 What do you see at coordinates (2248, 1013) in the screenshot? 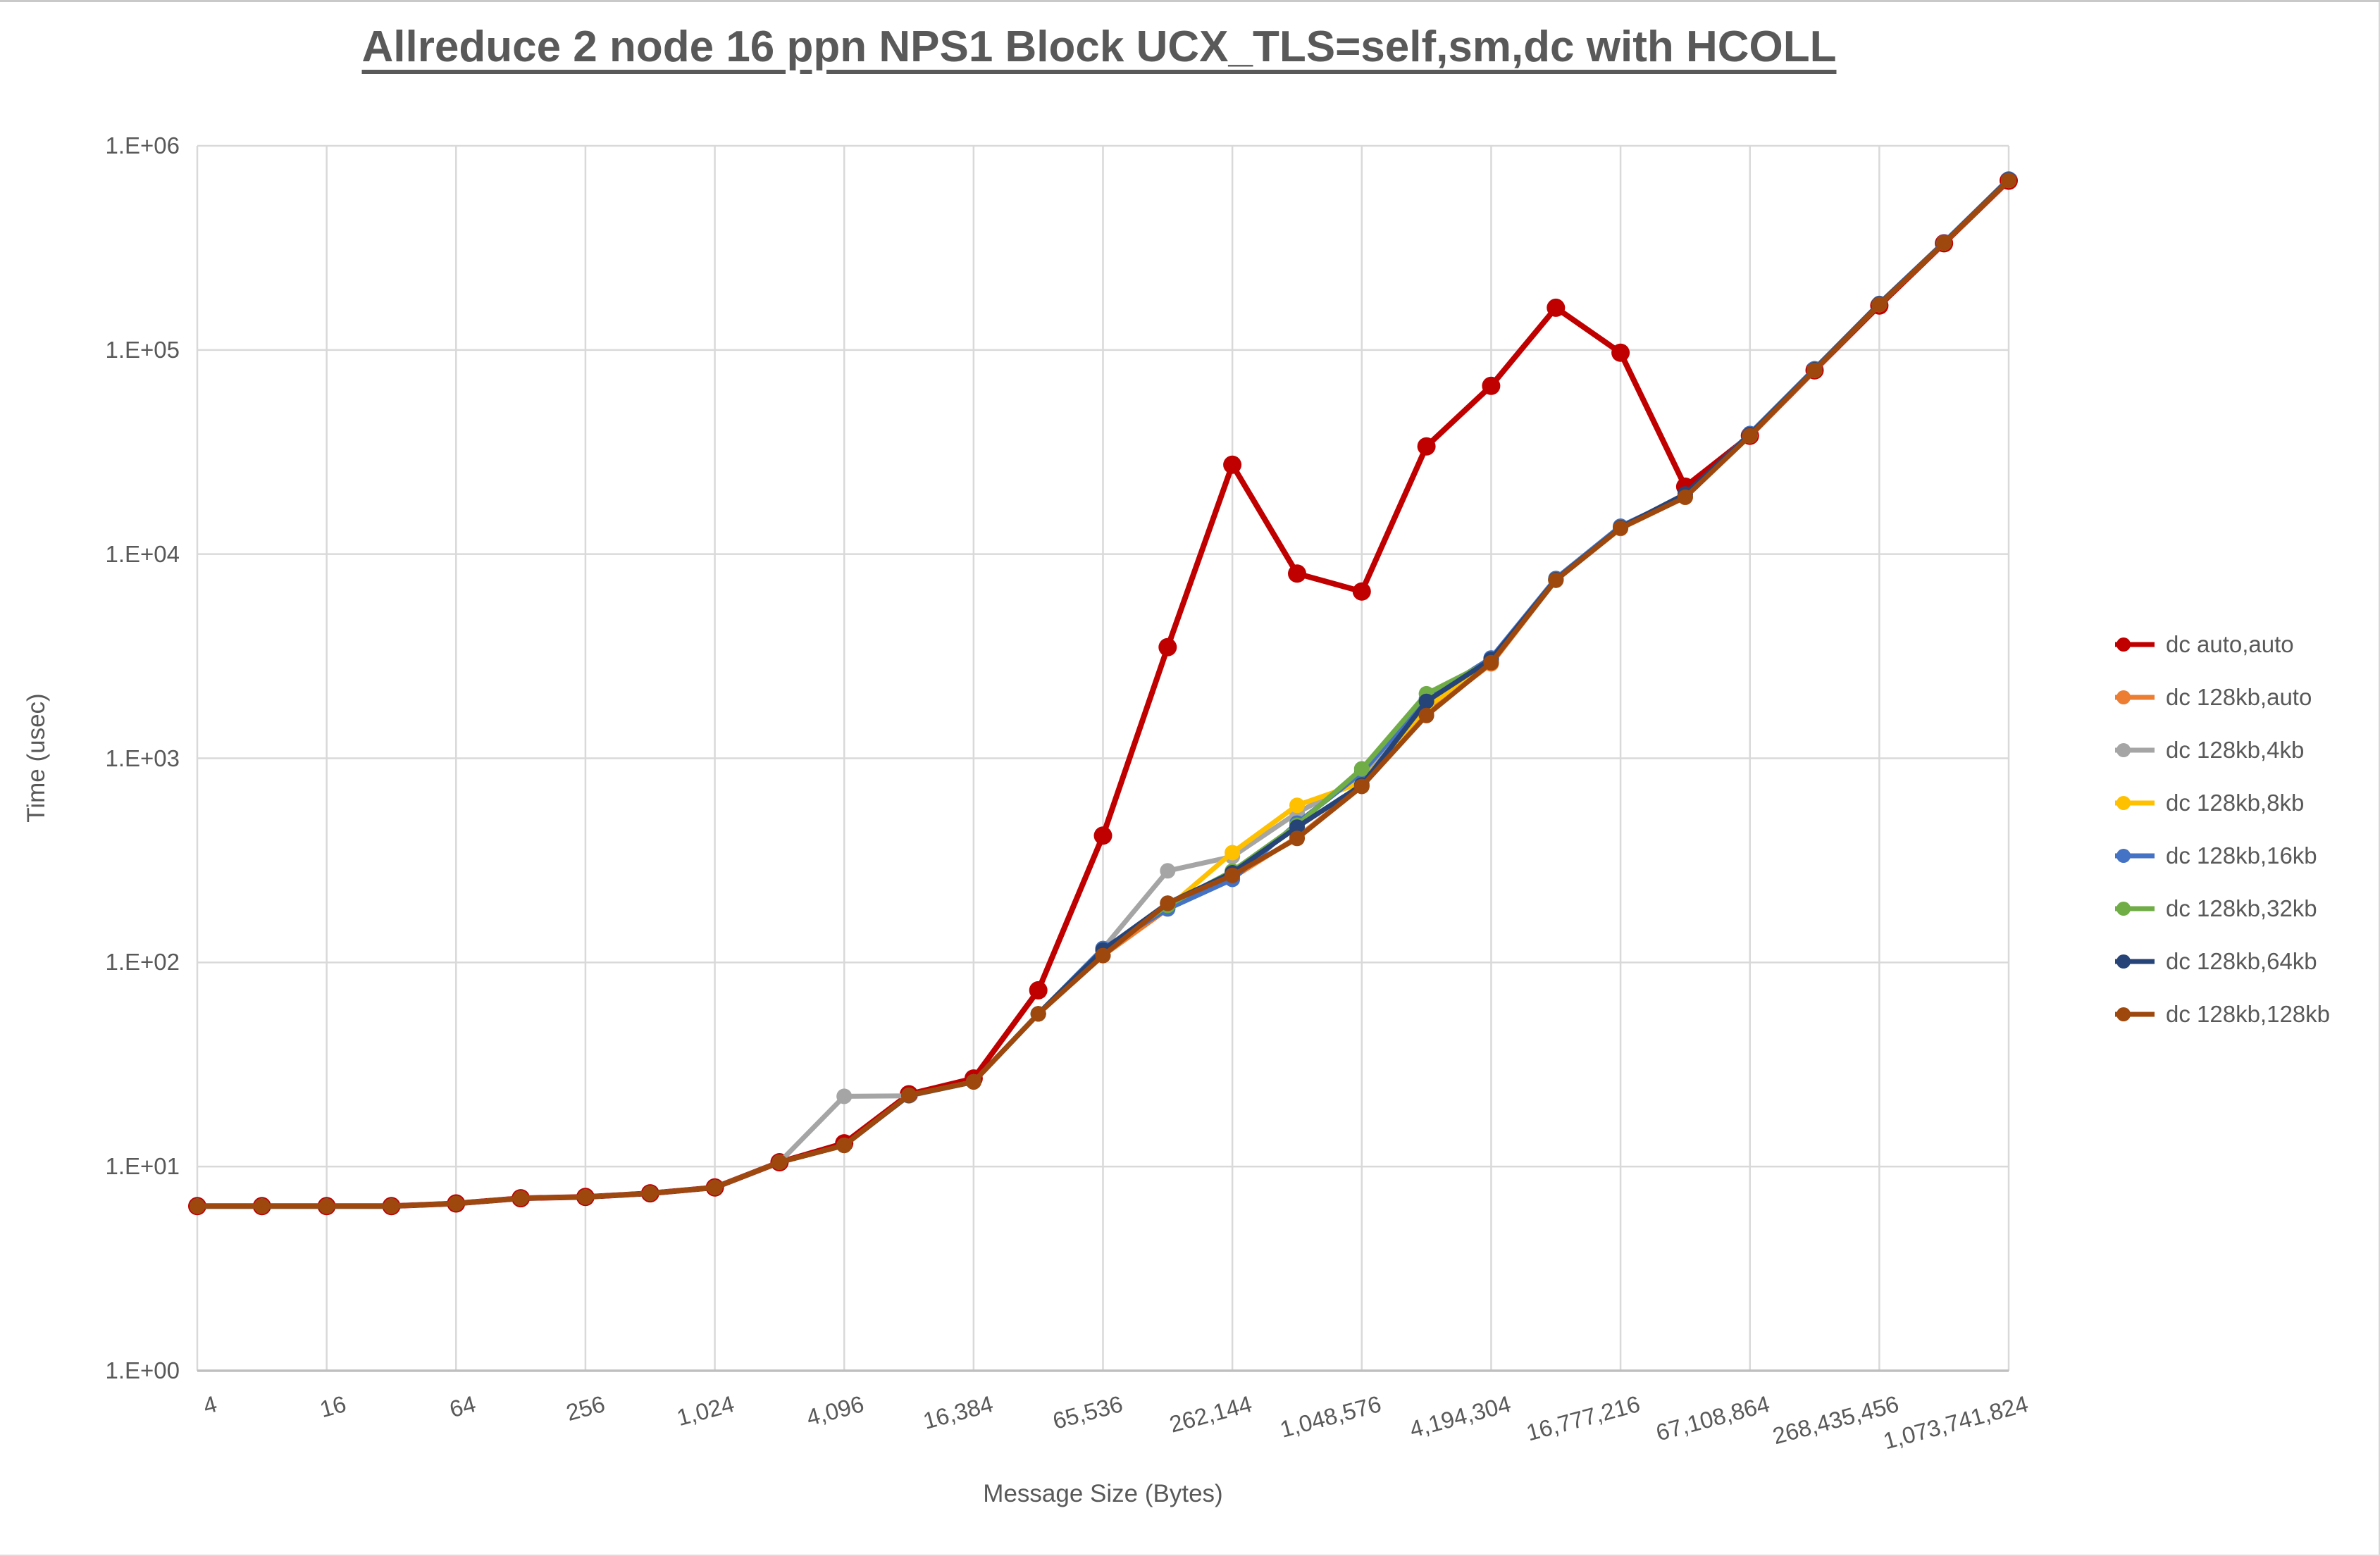
I see `legend-label: dc 128kb,128kb` at bounding box center [2248, 1013].